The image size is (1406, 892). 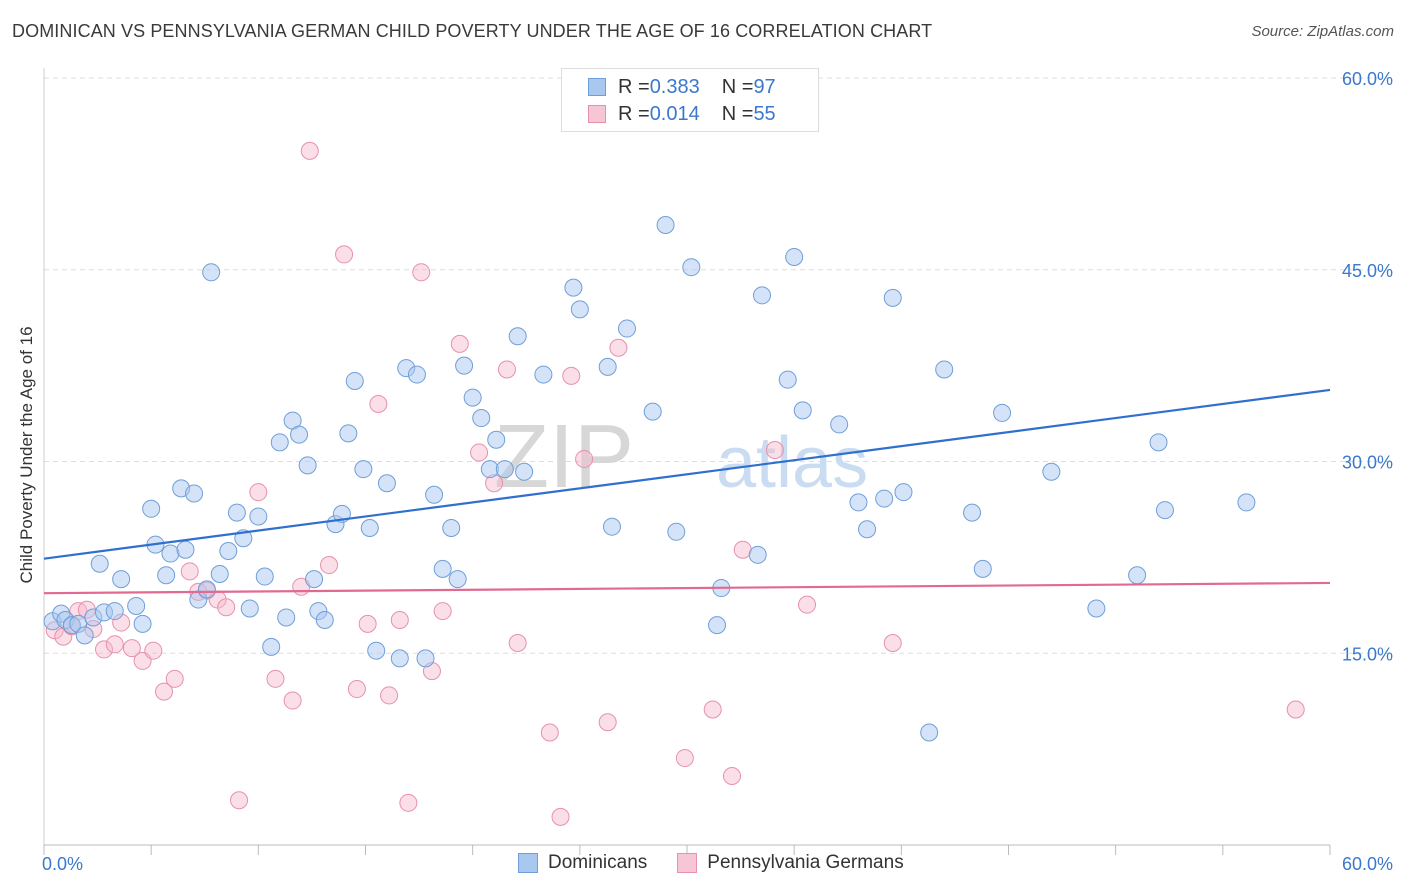 What do you see at coordinates (1367, 271) in the screenshot?
I see `y-tick-label: 45.0%` at bounding box center [1367, 271].